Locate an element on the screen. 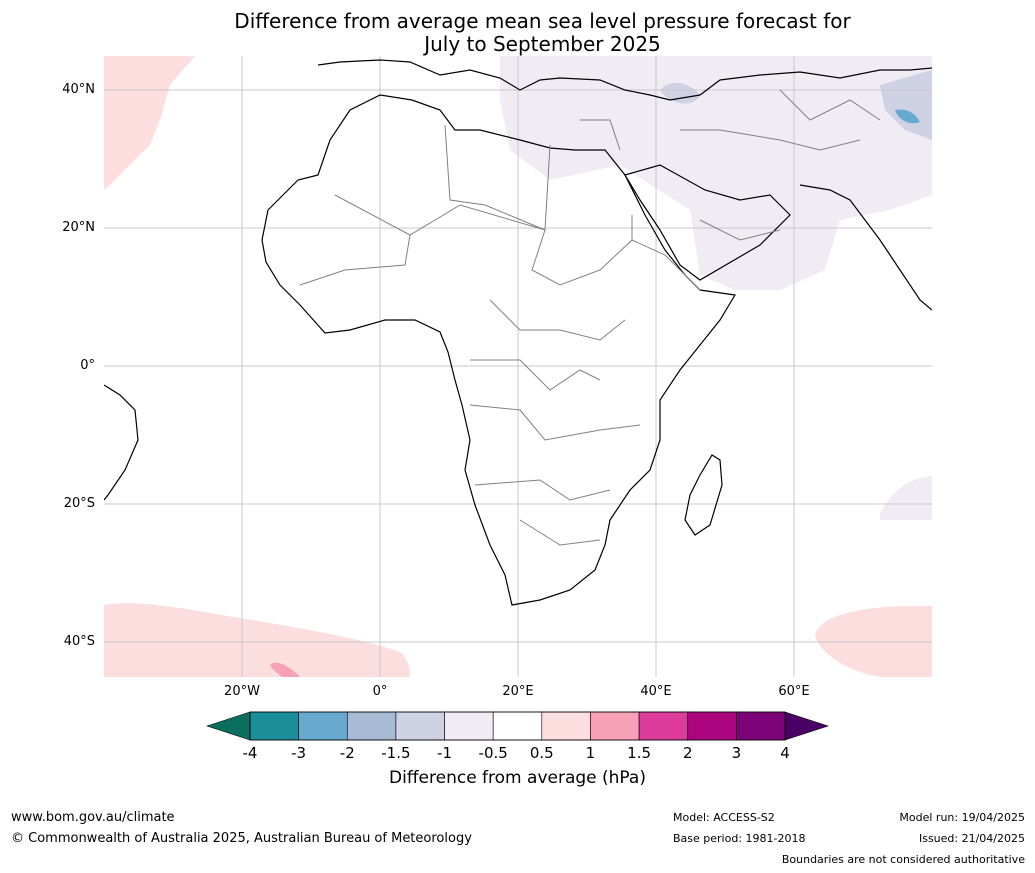  lon-label-0: 0° is located at coordinates (380, 691).